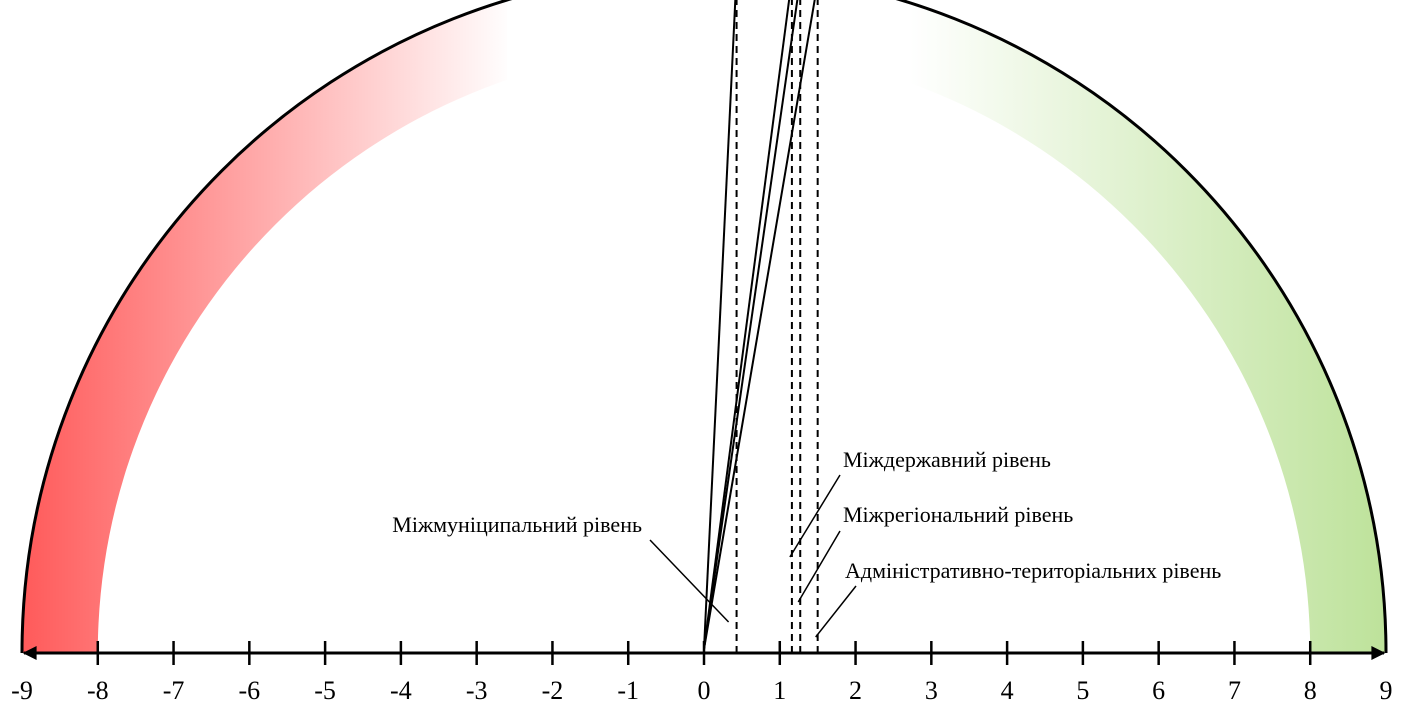 This screenshot has height=704, width=1406. I want to click on tick-label: 3, so click(931, 690).